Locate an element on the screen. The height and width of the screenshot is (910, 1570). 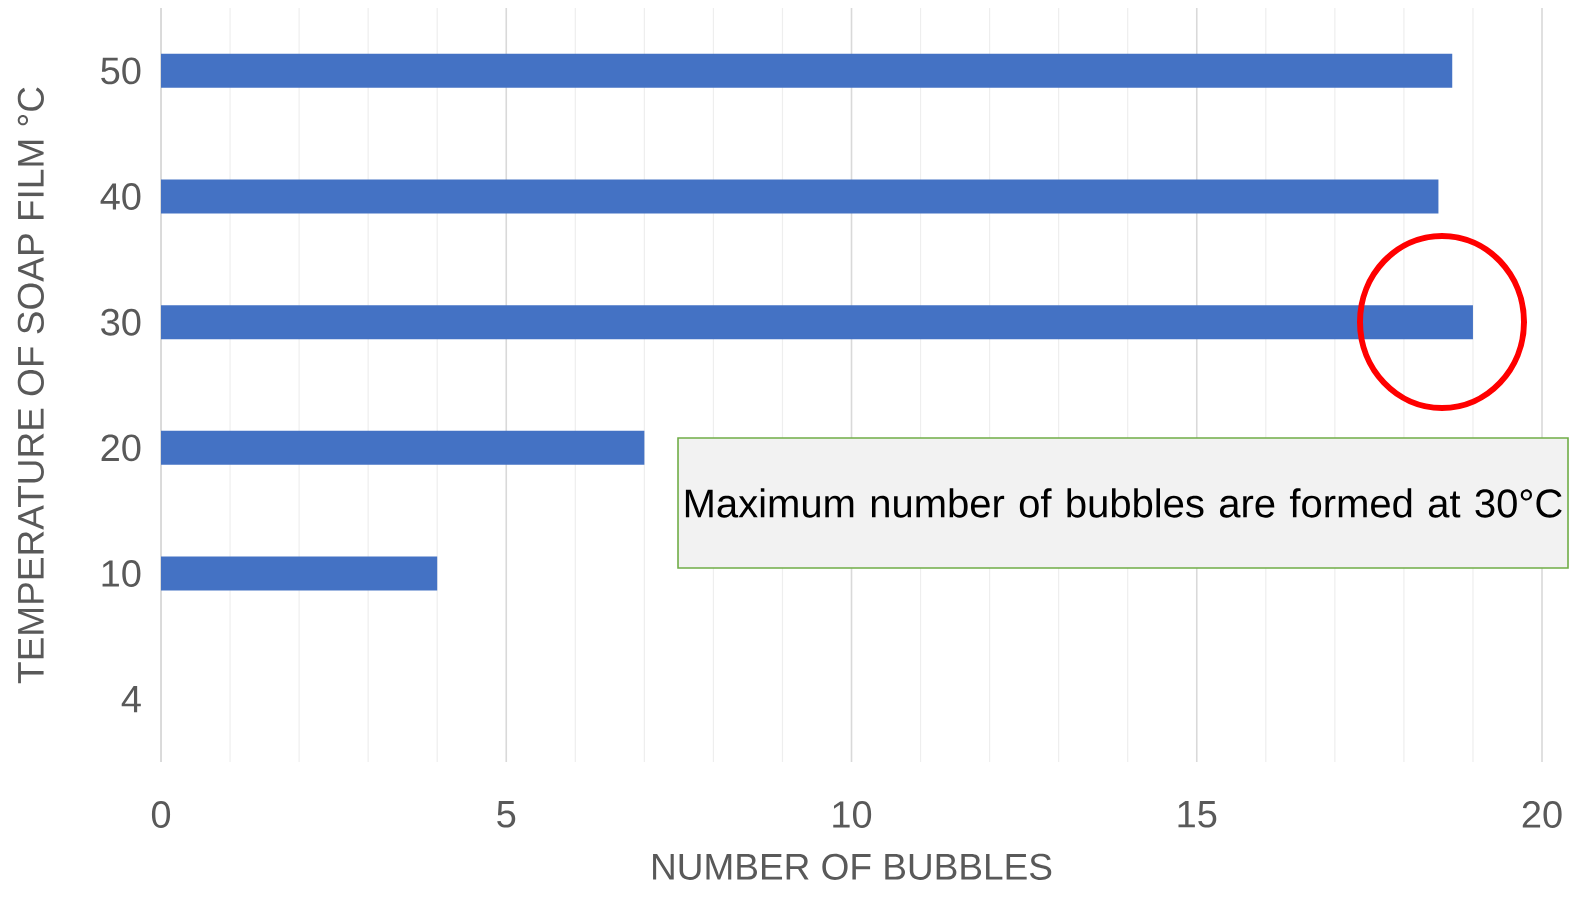
y-tick-label: 50 is located at coordinates (121, 71).